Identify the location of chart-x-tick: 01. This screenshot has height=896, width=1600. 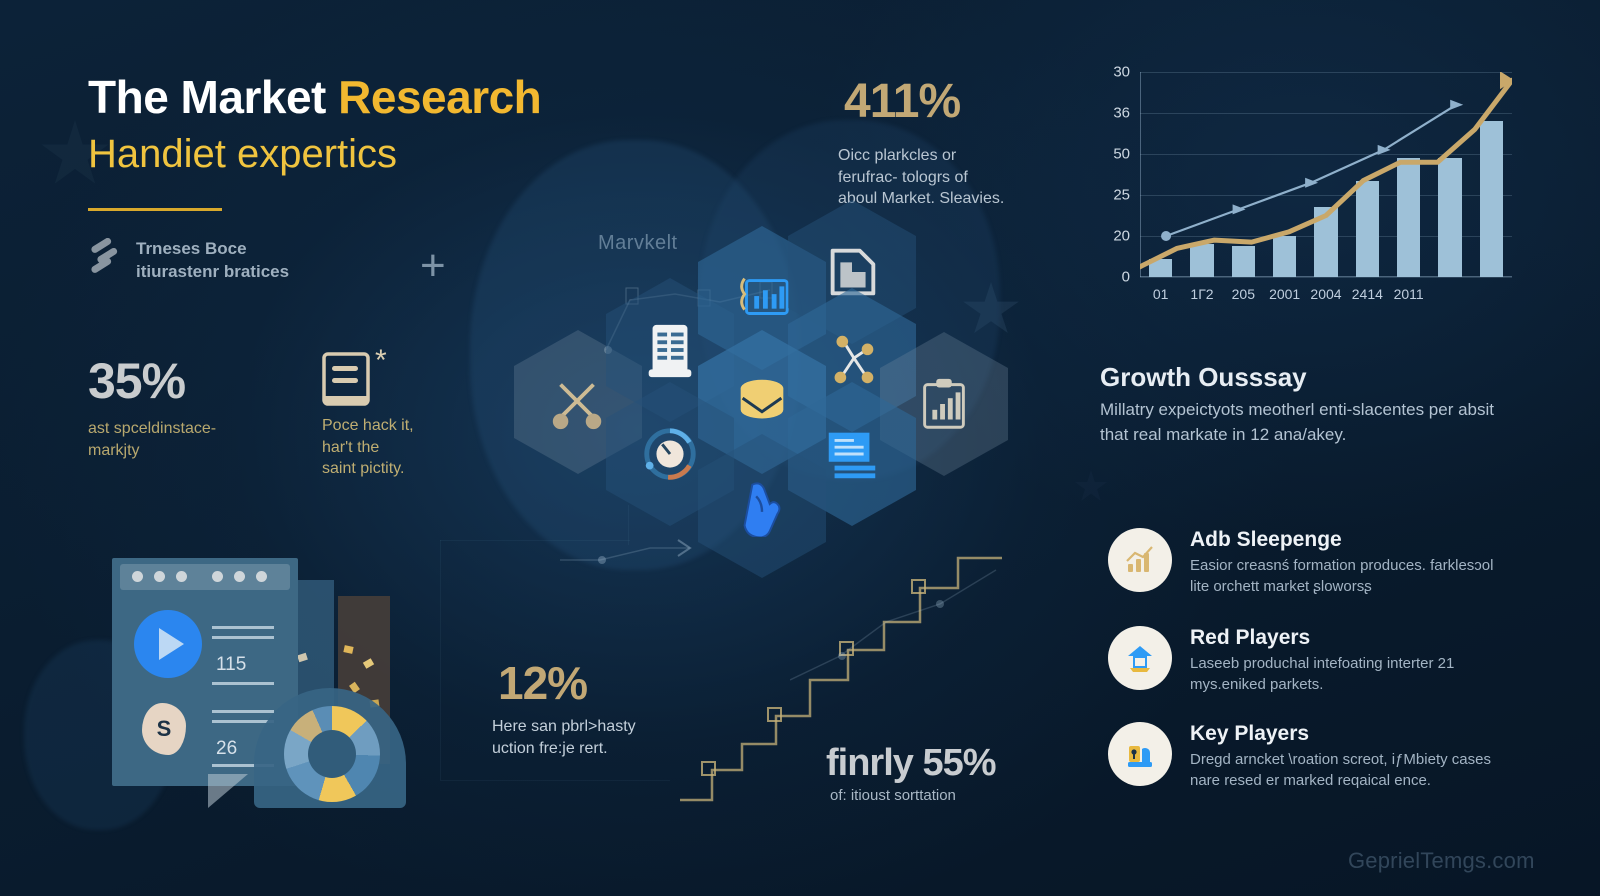
(1160, 294).